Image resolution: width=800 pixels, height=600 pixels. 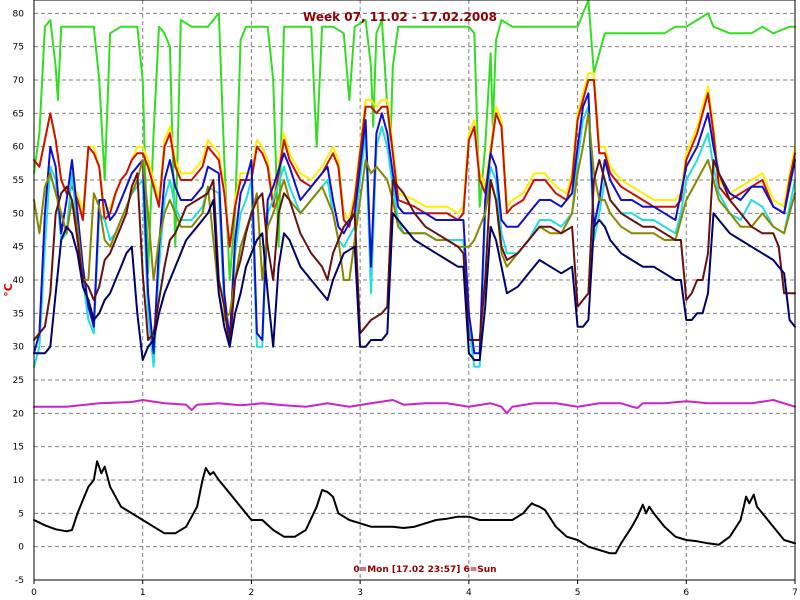 What do you see at coordinates (8, 290) in the screenshot?
I see `y-axis-label: °C` at bounding box center [8, 290].